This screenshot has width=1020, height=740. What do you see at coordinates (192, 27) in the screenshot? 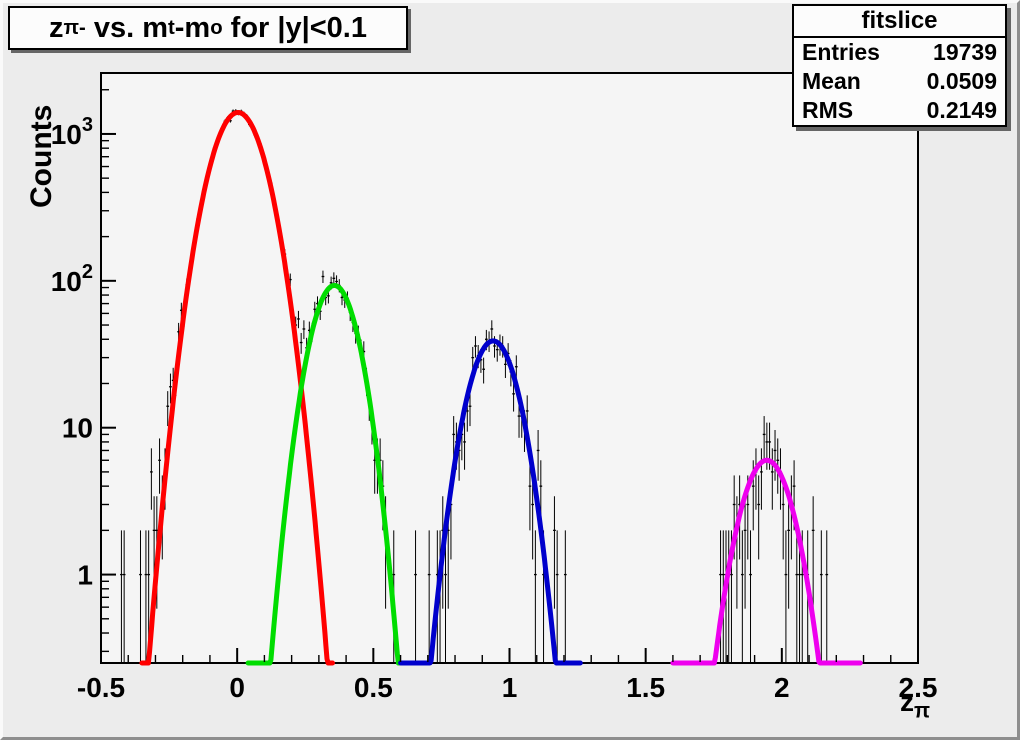
I see `plot-title-part: -m` at bounding box center [192, 27].